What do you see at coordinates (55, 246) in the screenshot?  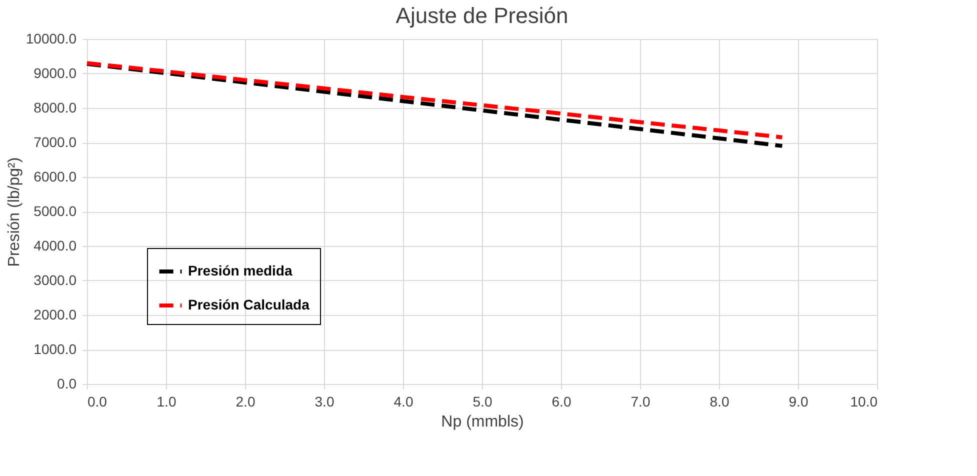 I see `y-tick-label: 4000.0` at bounding box center [55, 246].